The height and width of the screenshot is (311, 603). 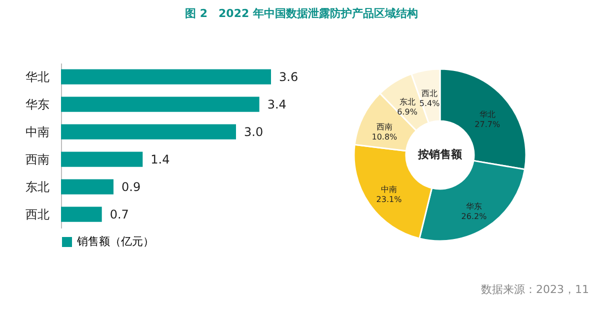 What do you see at coordinates (535, 289) in the screenshot?
I see `source-note: 数据来源：2023，11` at bounding box center [535, 289].